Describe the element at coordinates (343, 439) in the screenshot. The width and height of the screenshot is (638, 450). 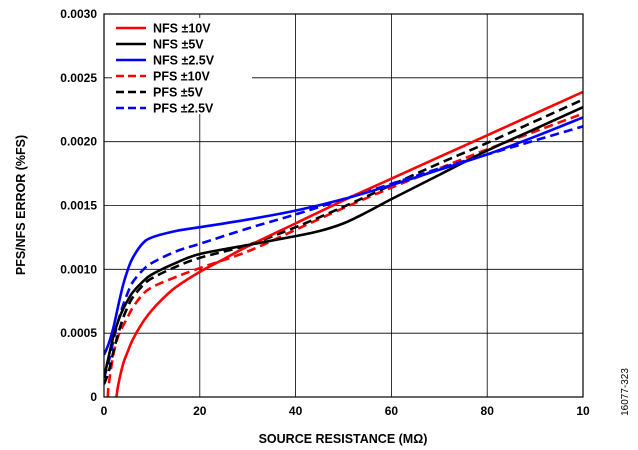
I see `x-axis-label: SOURCE RESISTANCE (MΩ)` at that location.